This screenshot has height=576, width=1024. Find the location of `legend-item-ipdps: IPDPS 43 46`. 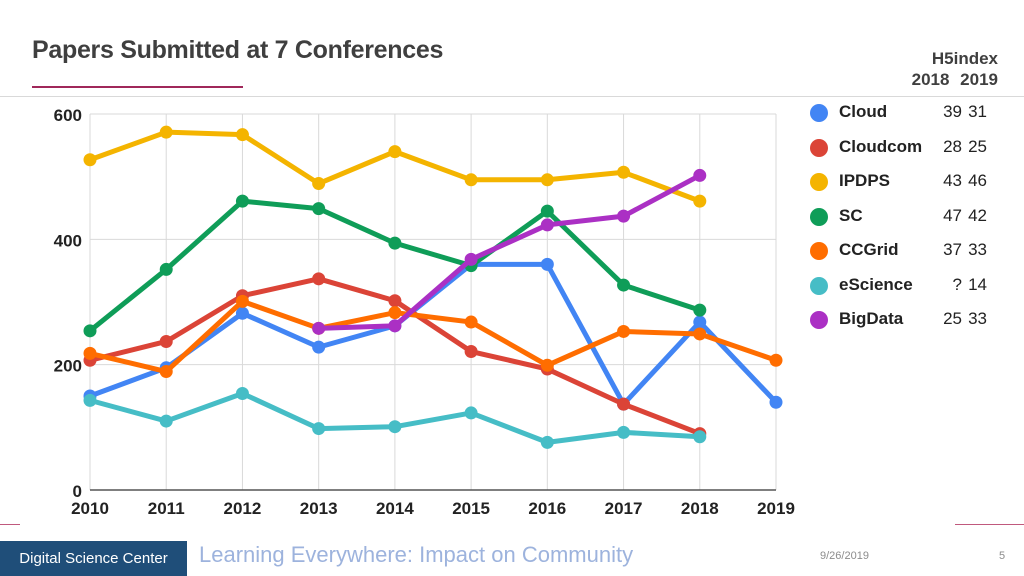

legend-item-ipdps: IPDPS 43 46 is located at coordinates (908, 182).